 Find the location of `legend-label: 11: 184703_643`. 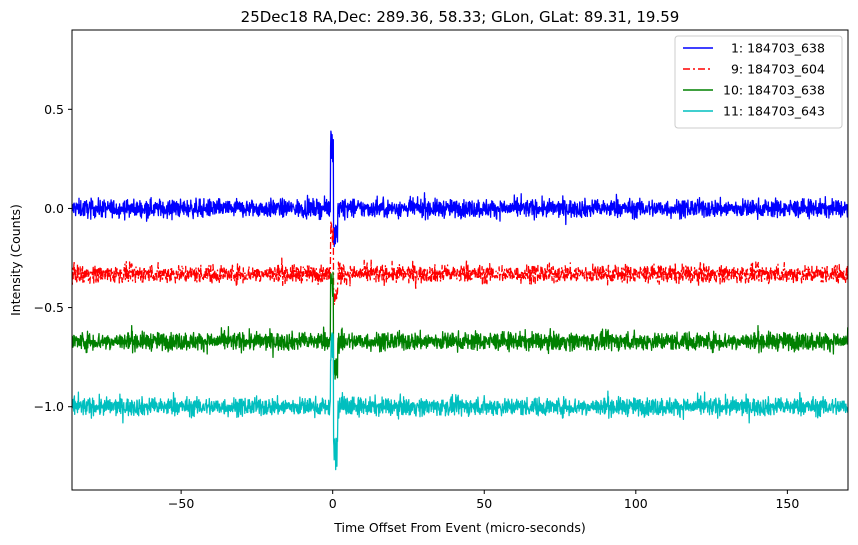

legend-label: 11: 184703_643 is located at coordinates (774, 111).